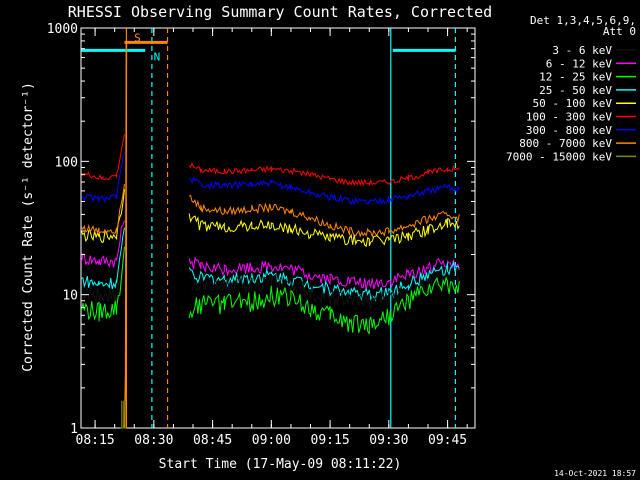  Describe the element at coordinates (447, 440) in the screenshot. I see `x-tick-label: 09:45` at that location.